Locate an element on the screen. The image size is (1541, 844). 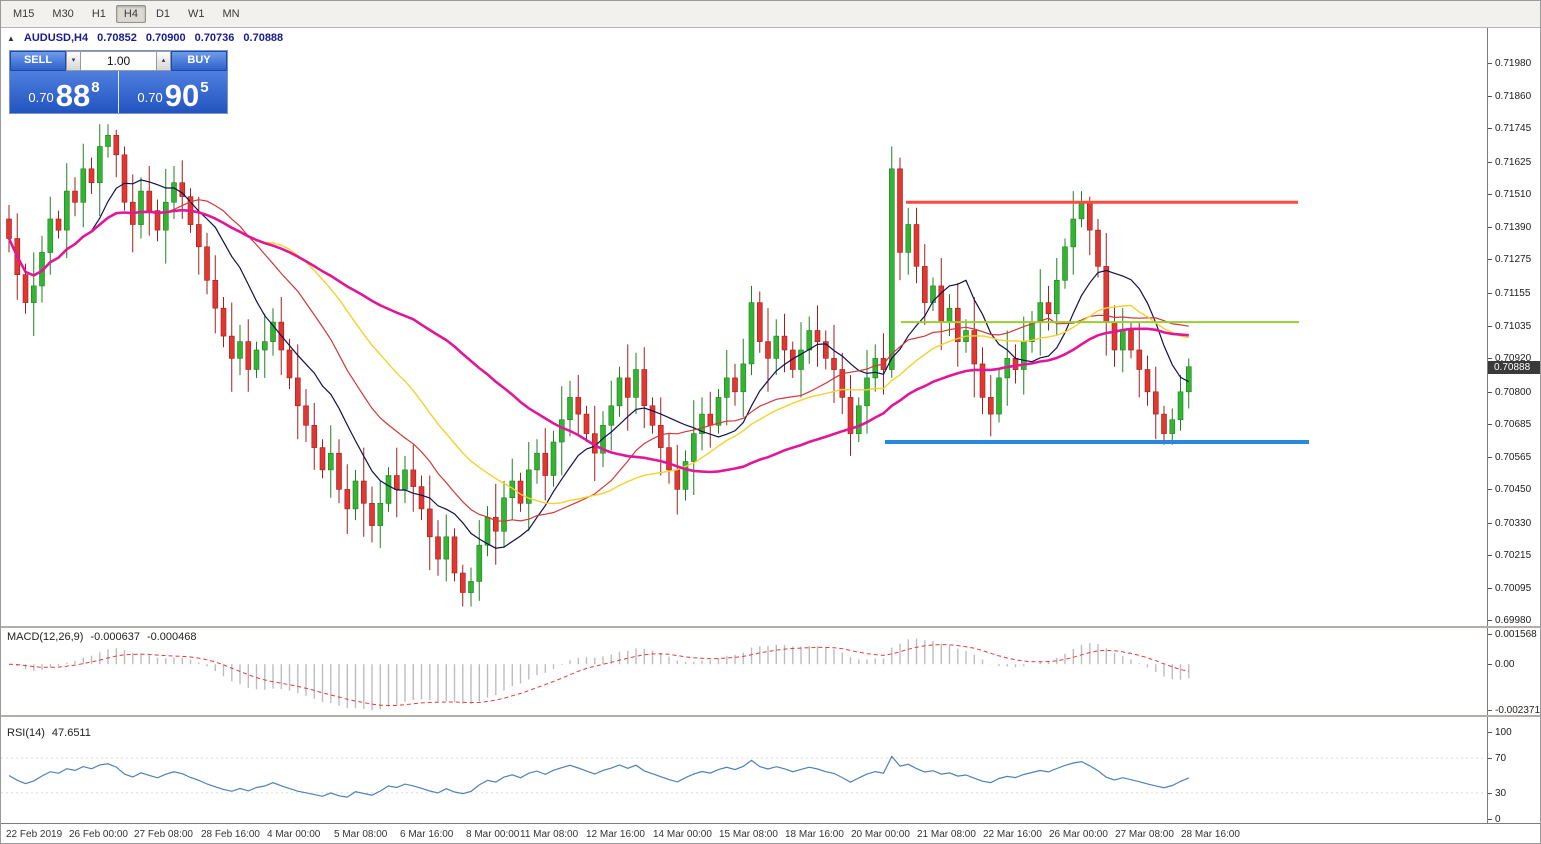
rsi-chart is located at coordinates (744, 770).